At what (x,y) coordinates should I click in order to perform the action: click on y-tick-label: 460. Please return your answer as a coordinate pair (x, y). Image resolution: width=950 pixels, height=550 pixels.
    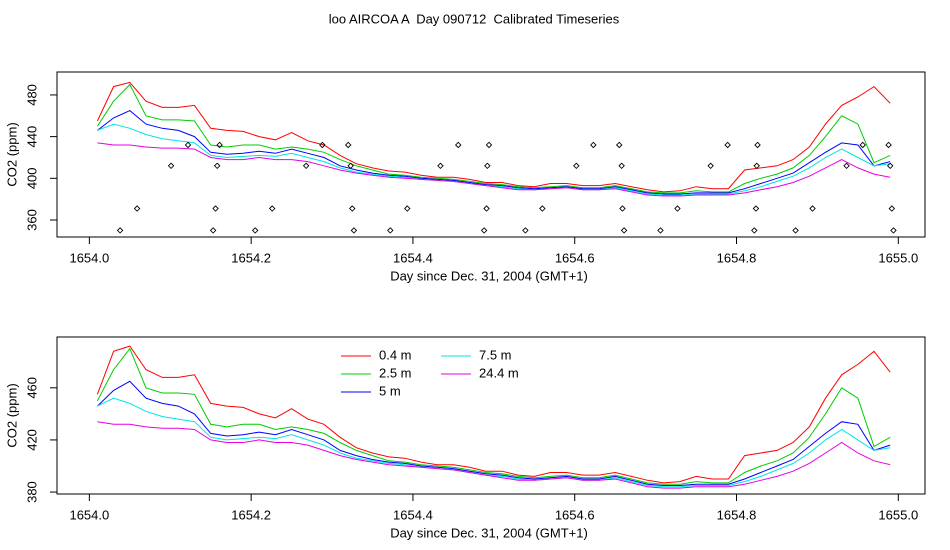
    Looking at the image, I should click on (31, 388).